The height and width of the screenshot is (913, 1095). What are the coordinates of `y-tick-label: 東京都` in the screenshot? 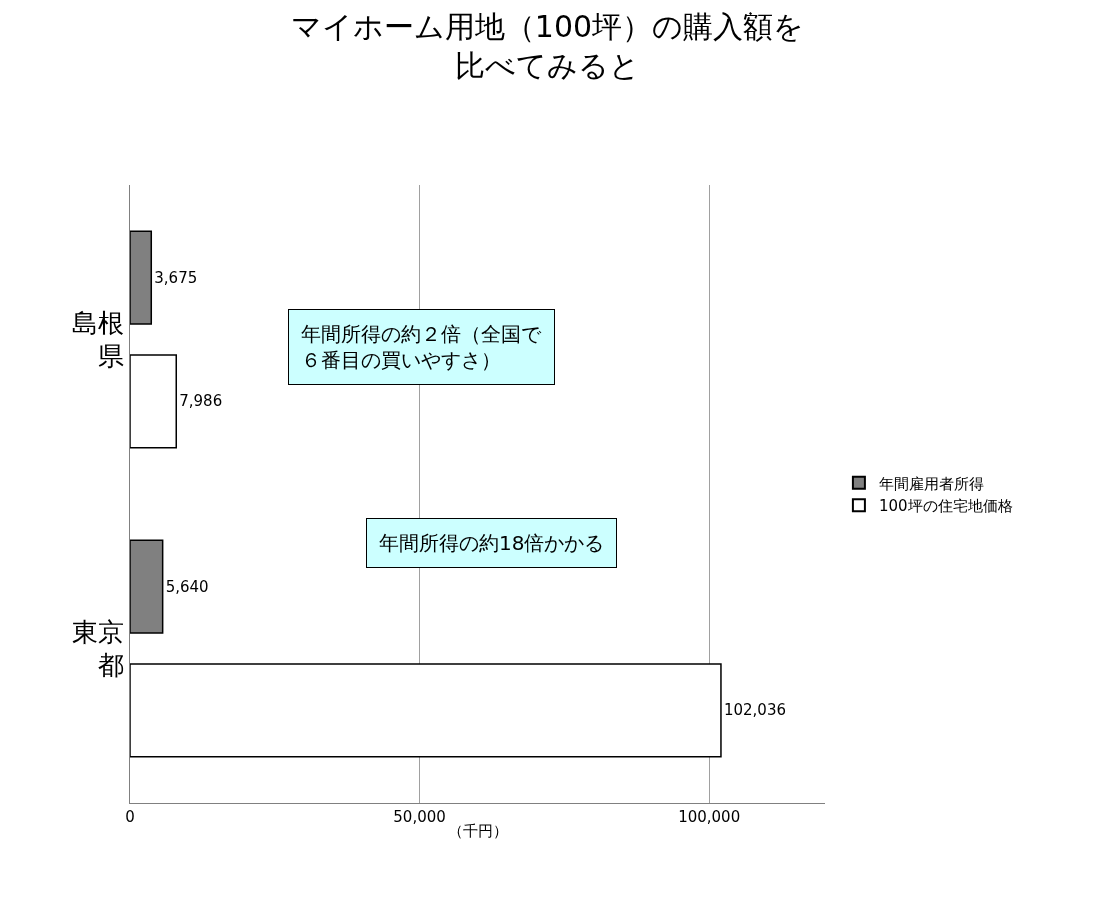 It's located at (97, 648).